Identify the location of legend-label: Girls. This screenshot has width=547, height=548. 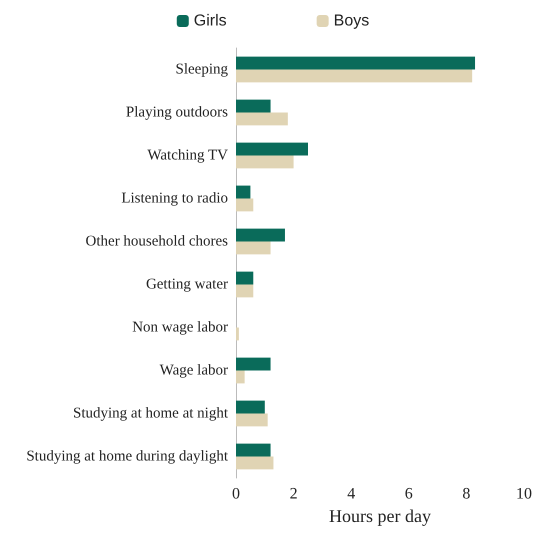
(210, 21).